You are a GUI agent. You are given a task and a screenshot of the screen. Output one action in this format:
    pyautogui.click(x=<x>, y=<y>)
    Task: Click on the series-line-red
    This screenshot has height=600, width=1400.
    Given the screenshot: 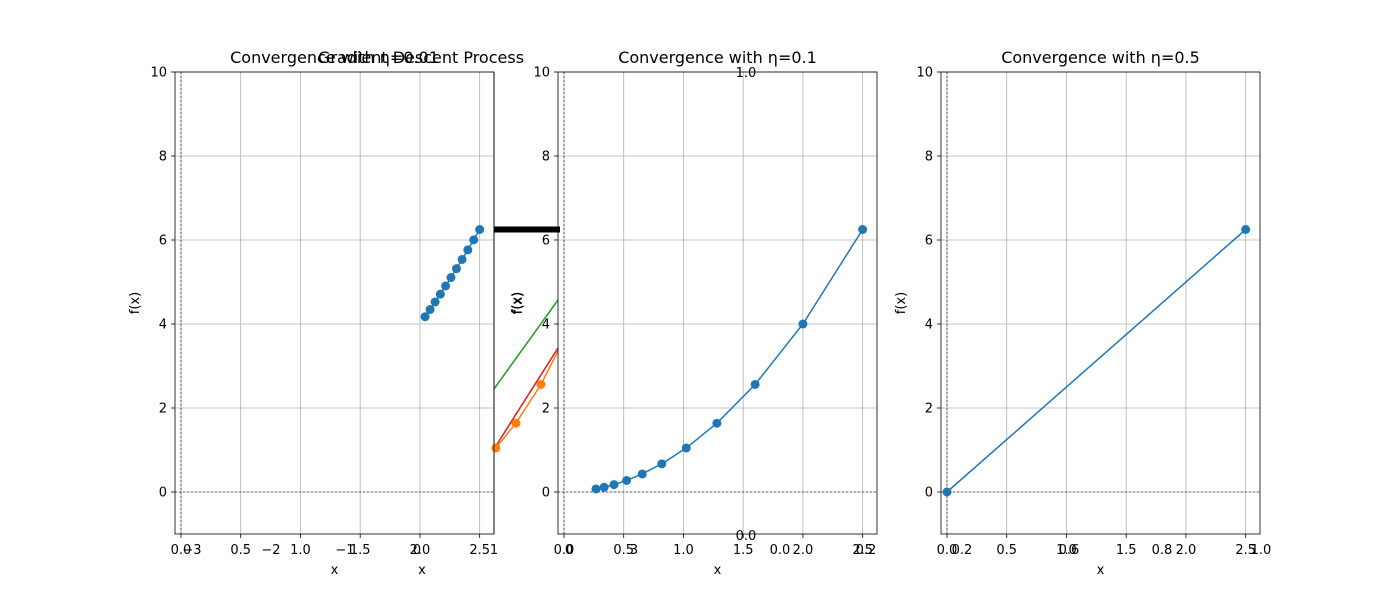 What is the action you would take?
    pyautogui.click(x=526, y=398)
    